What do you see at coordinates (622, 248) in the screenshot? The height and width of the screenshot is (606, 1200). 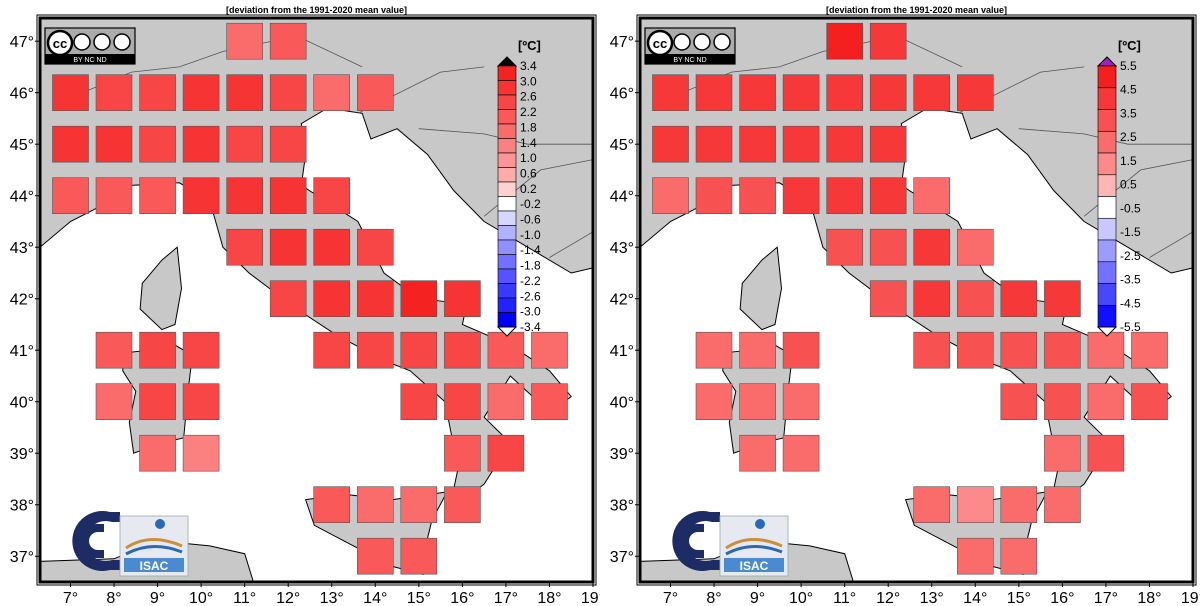 I see `y-tick-label: 43°` at bounding box center [622, 248].